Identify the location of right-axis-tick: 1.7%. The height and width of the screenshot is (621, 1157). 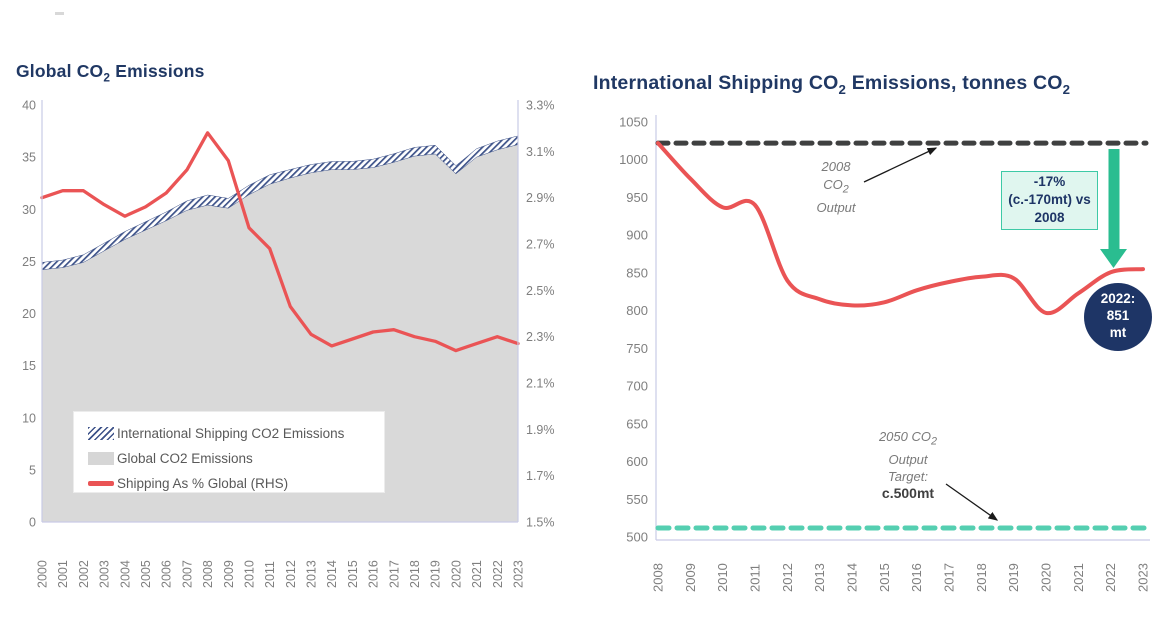
(540, 476).